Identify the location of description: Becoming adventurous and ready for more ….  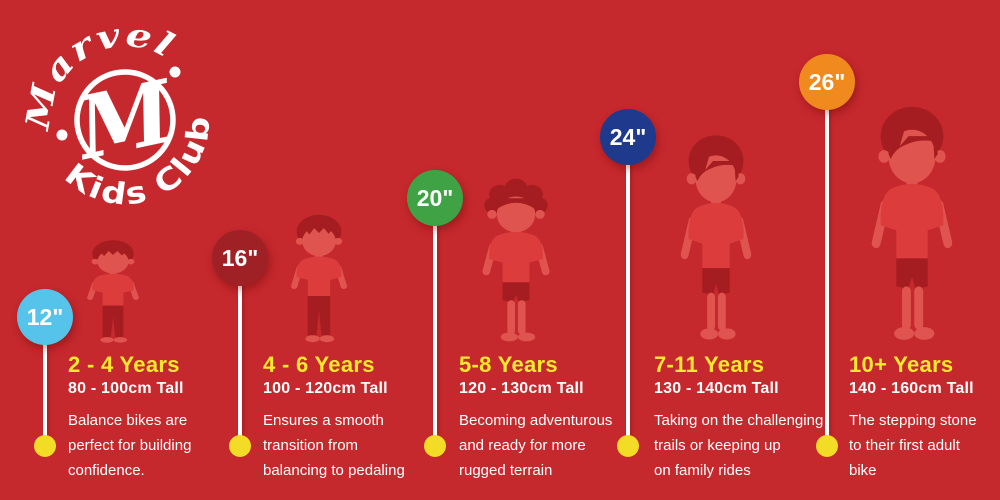
(536, 445).